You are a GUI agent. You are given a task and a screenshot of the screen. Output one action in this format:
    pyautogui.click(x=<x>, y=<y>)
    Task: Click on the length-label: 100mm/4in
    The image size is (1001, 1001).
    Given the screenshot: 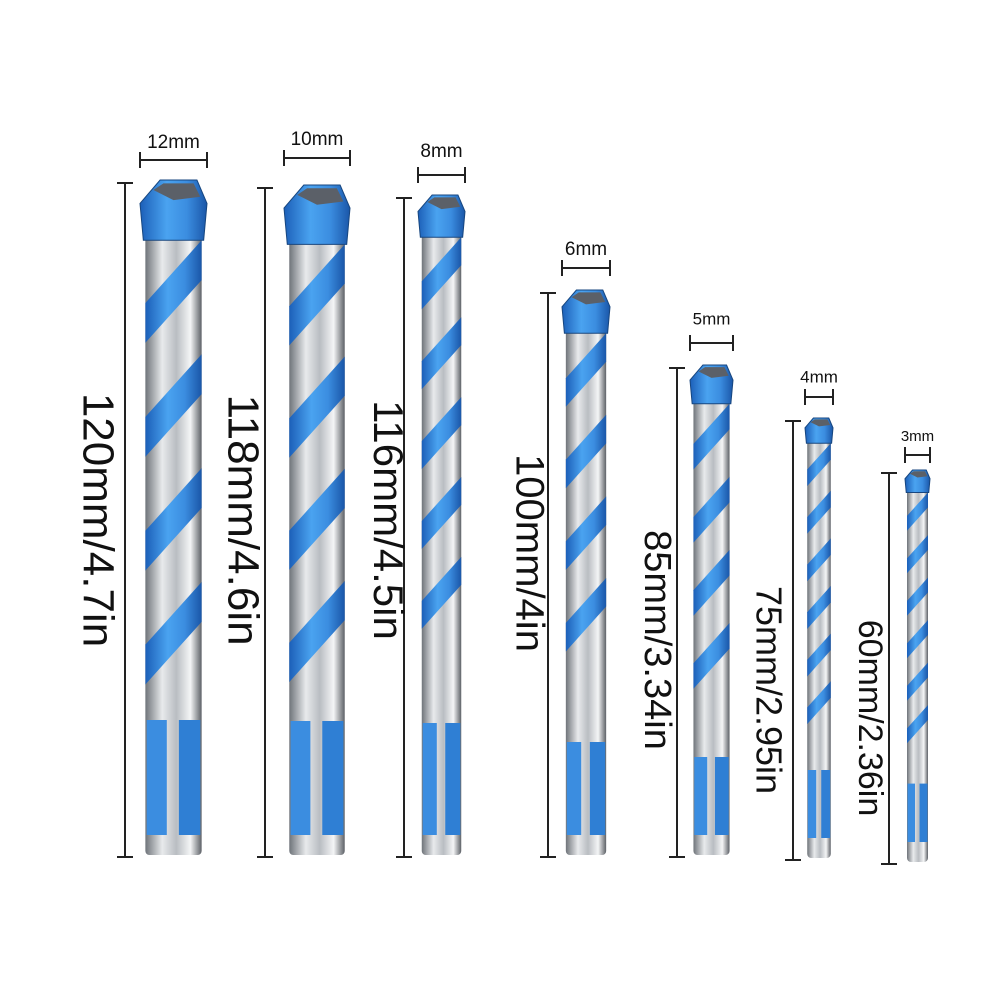 What is the action you would take?
    pyautogui.click(x=529, y=553)
    